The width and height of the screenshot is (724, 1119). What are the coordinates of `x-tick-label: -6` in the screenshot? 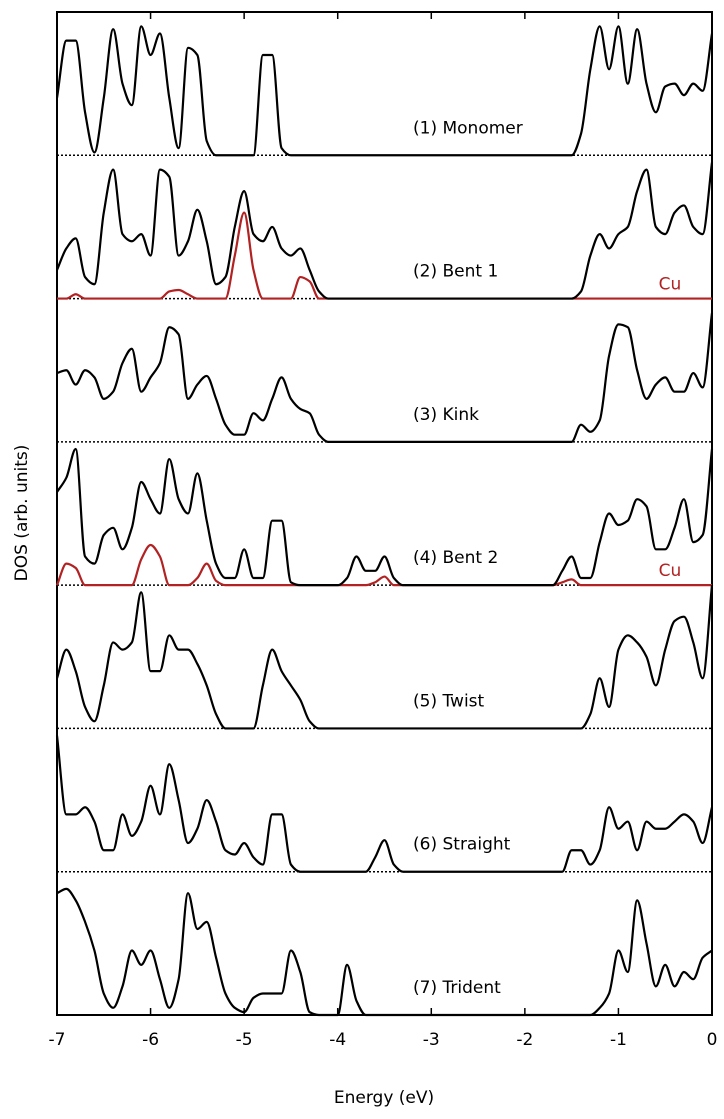 It's located at (150, 1040).